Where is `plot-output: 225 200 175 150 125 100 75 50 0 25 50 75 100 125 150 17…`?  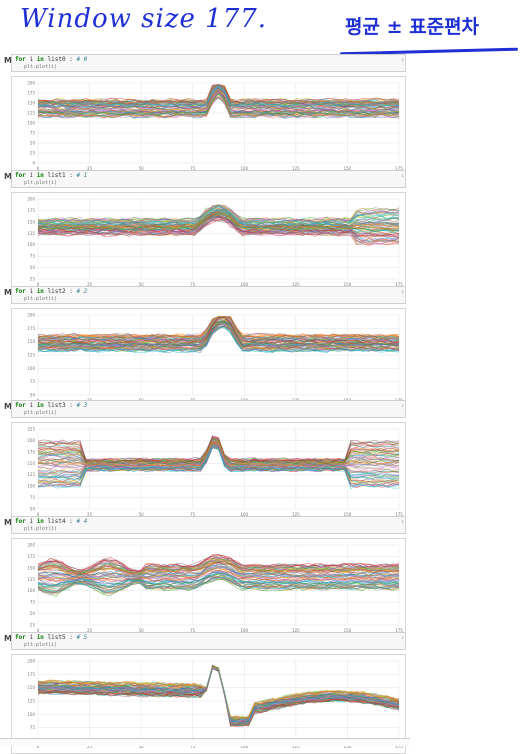
plot-output: 225 200 175 150 125 100 75 50 0 25 50 75 100 125 150 17… is located at coordinates (208, 472).